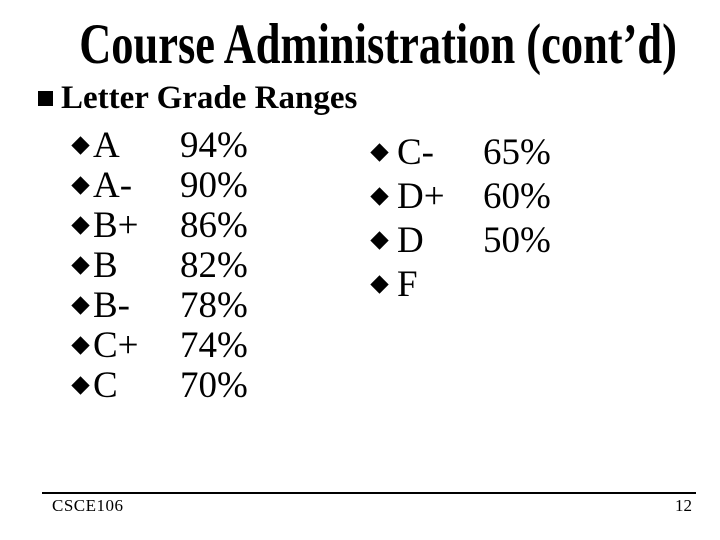 This screenshot has height=540, width=720. Describe the element at coordinates (460, 152) in the screenshot. I see `grade-row: C- 65%` at that location.